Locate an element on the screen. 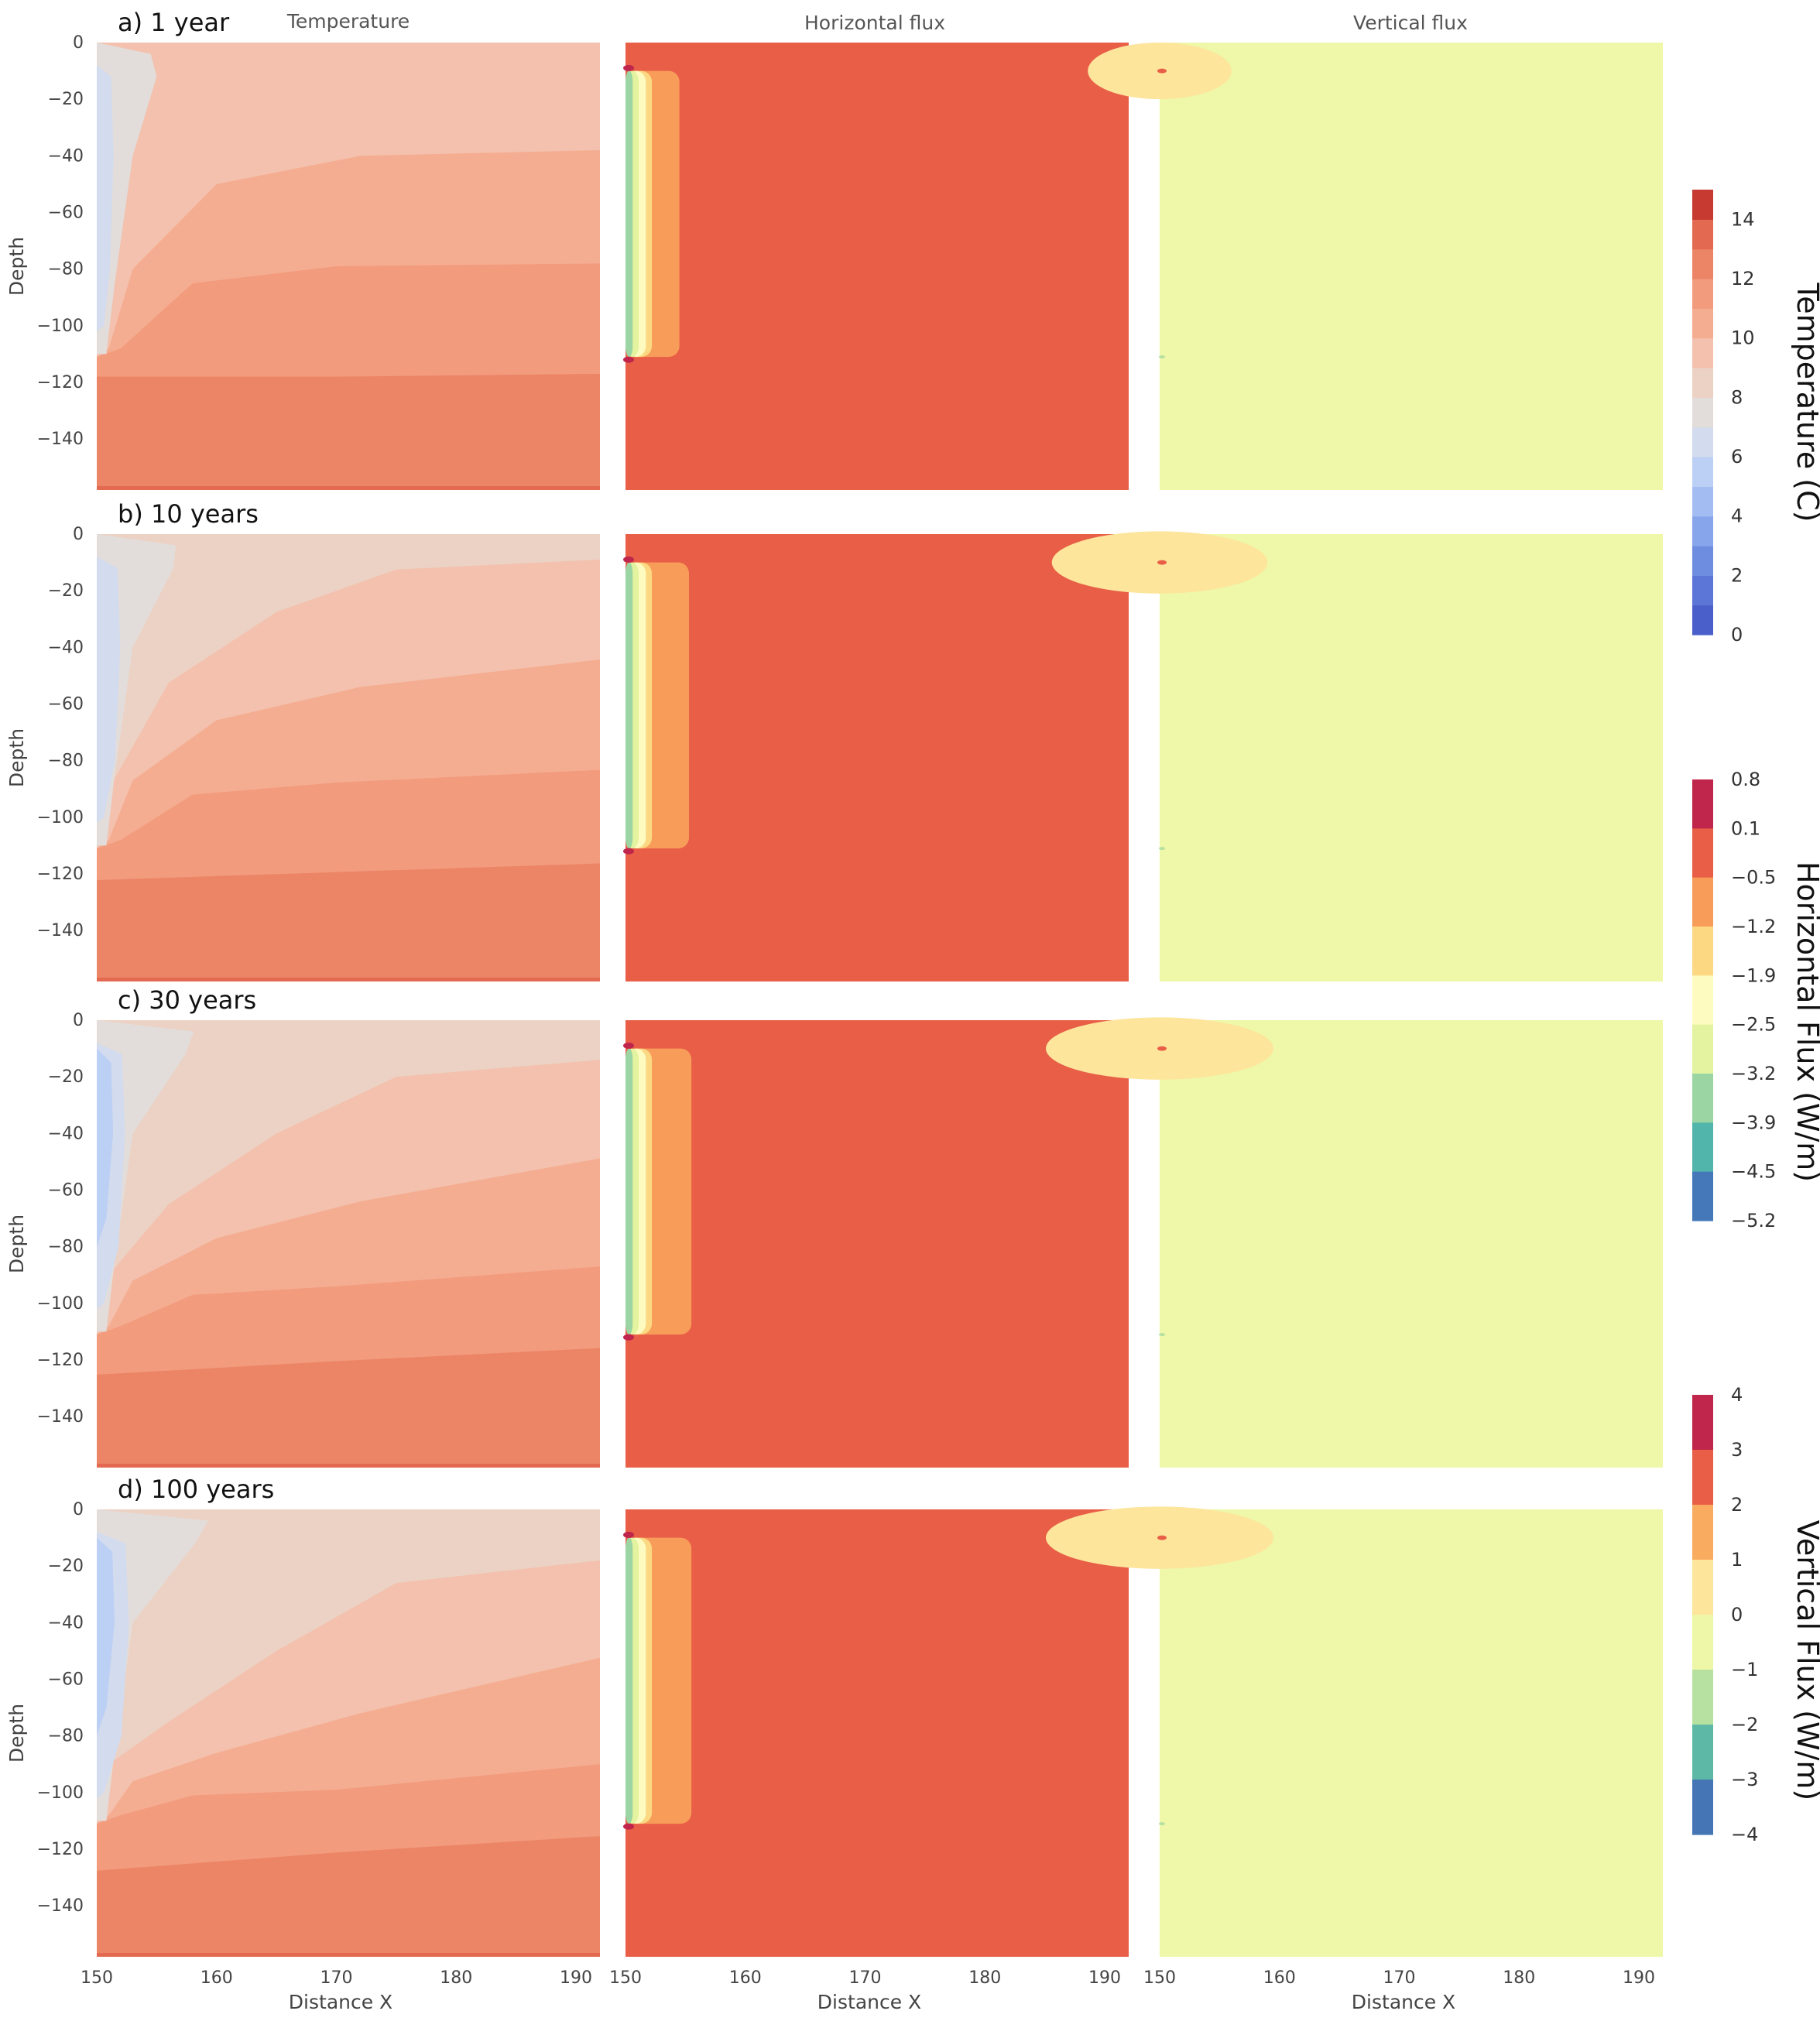 Image resolution: width=1820 pixels, height=2028 pixels. colorbar-tick-label: 8 is located at coordinates (1737, 397).